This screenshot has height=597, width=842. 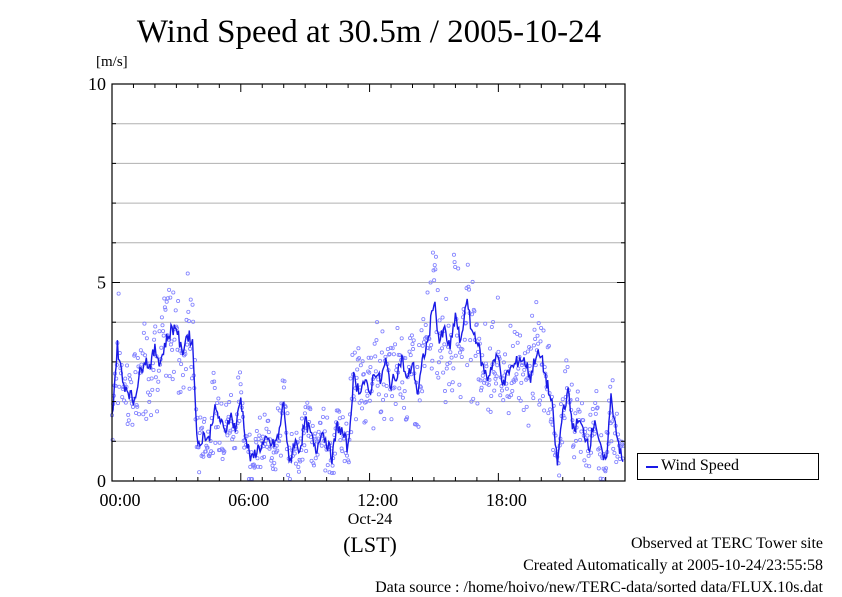 I want to click on x-tick-label: 12:00, so click(x=377, y=500).